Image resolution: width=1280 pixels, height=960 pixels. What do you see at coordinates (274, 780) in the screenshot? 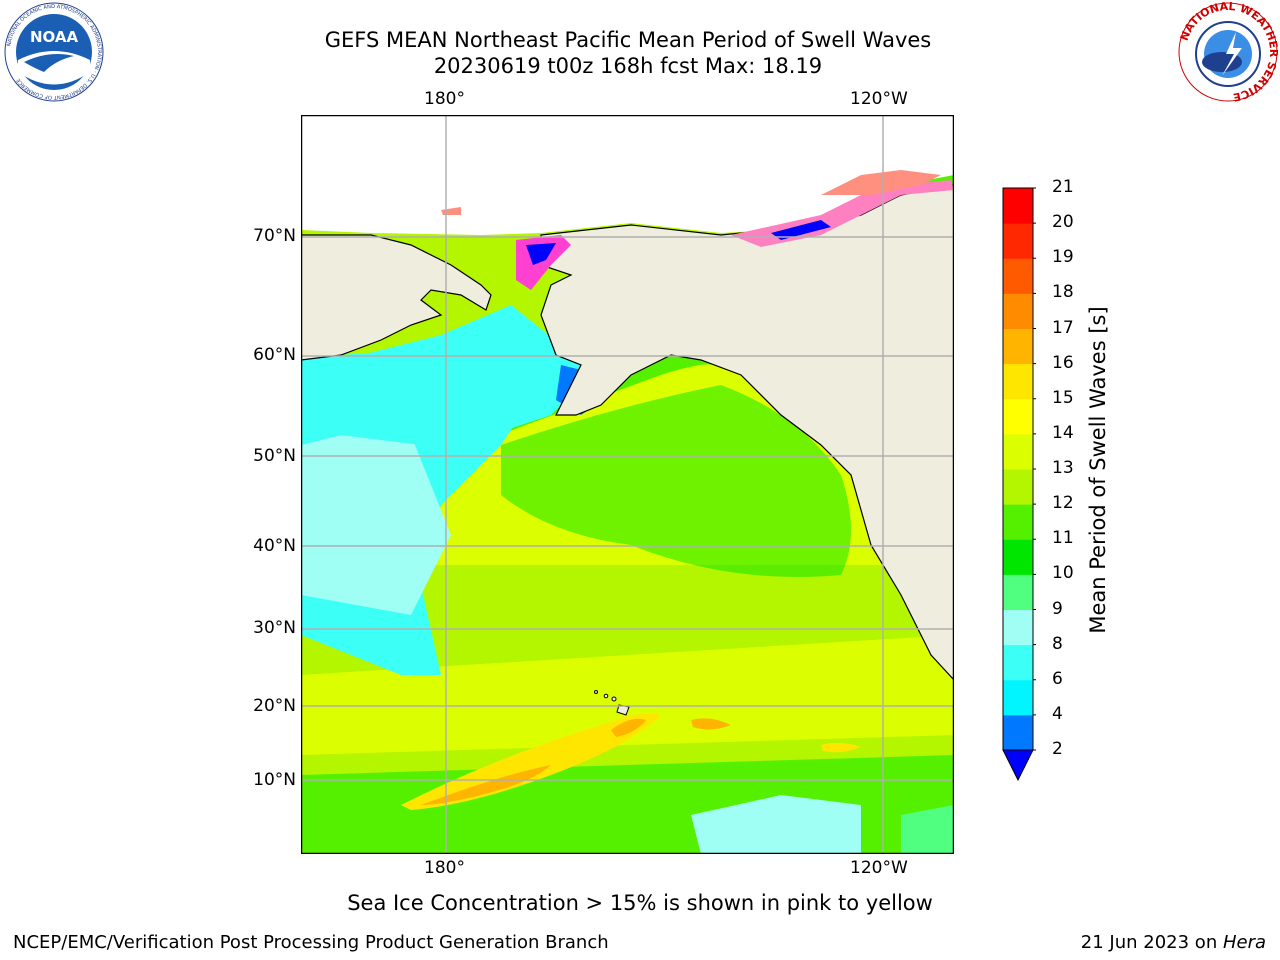
I see `lat-label-10n: 10°N` at bounding box center [274, 780].